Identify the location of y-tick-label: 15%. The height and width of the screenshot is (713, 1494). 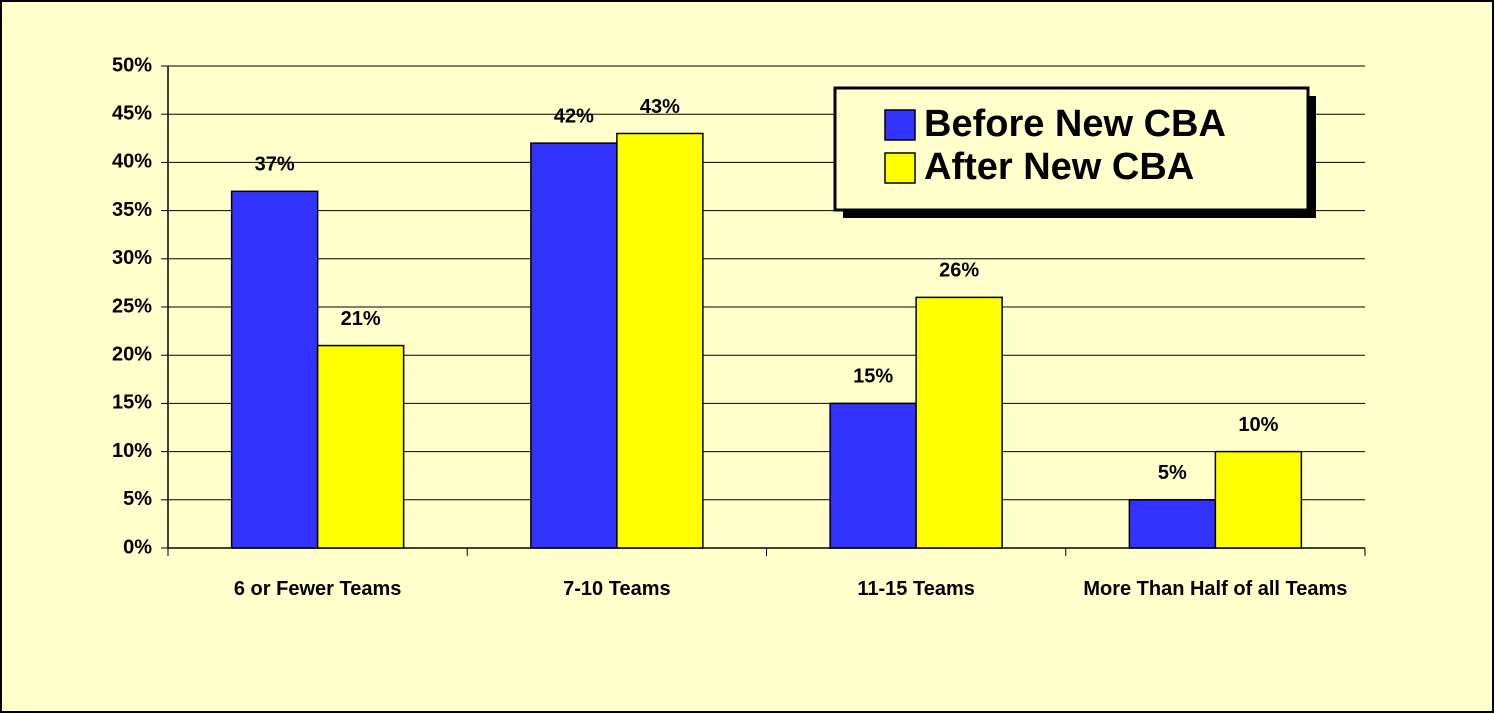
(132, 403).